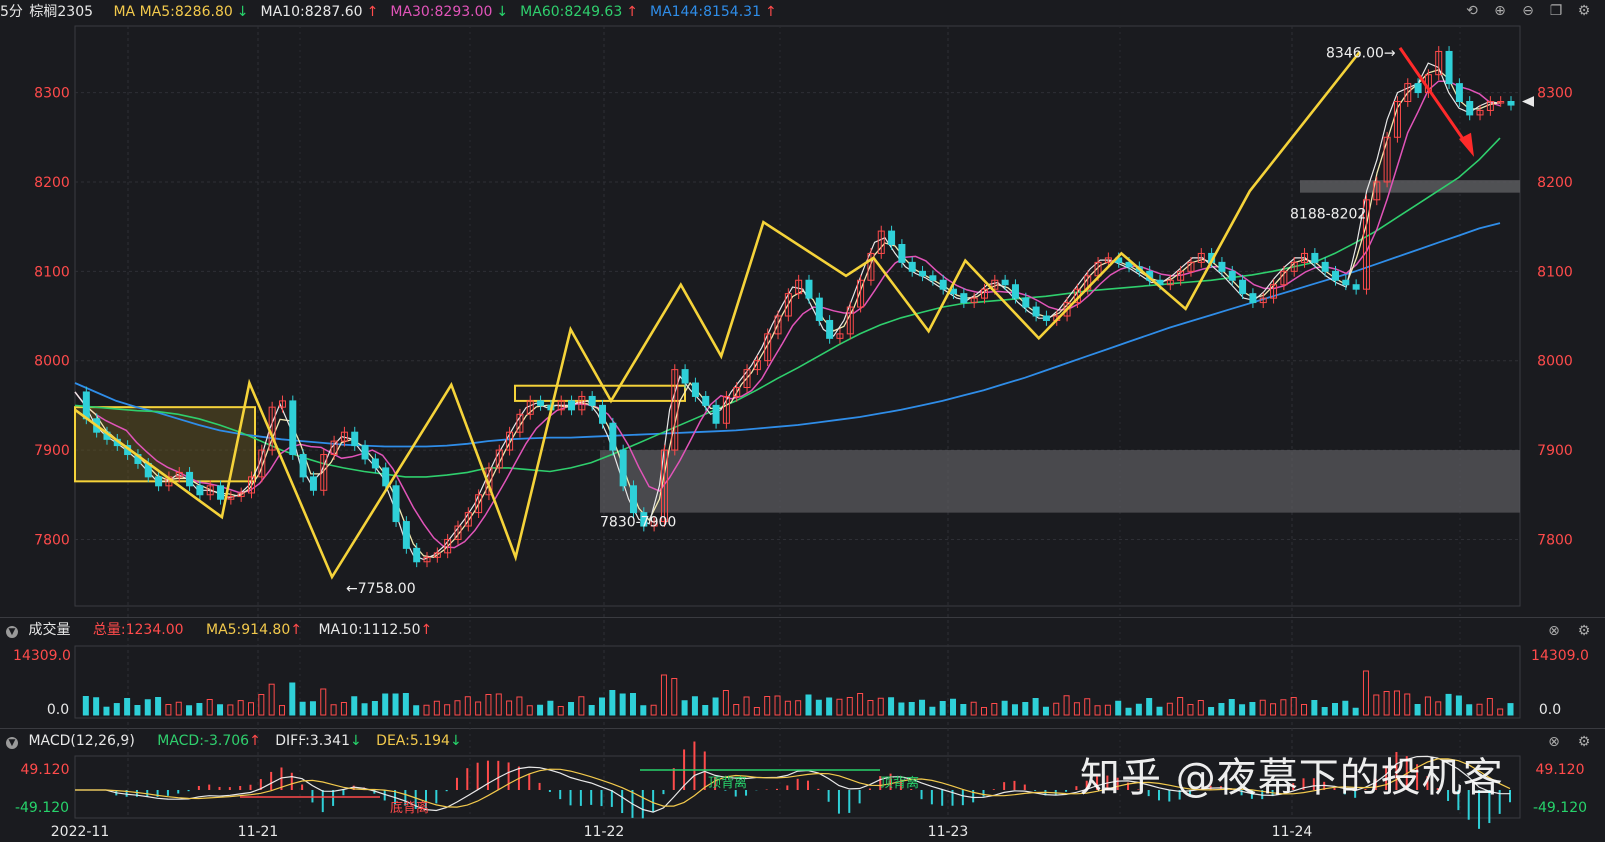 Image resolution: width=1605 pixels, height=842 pixels. What do you see at coordinates (80, 832) in the screenshot?
I see `x-tick-label: 2022-11` at bounding box center [80, 832].